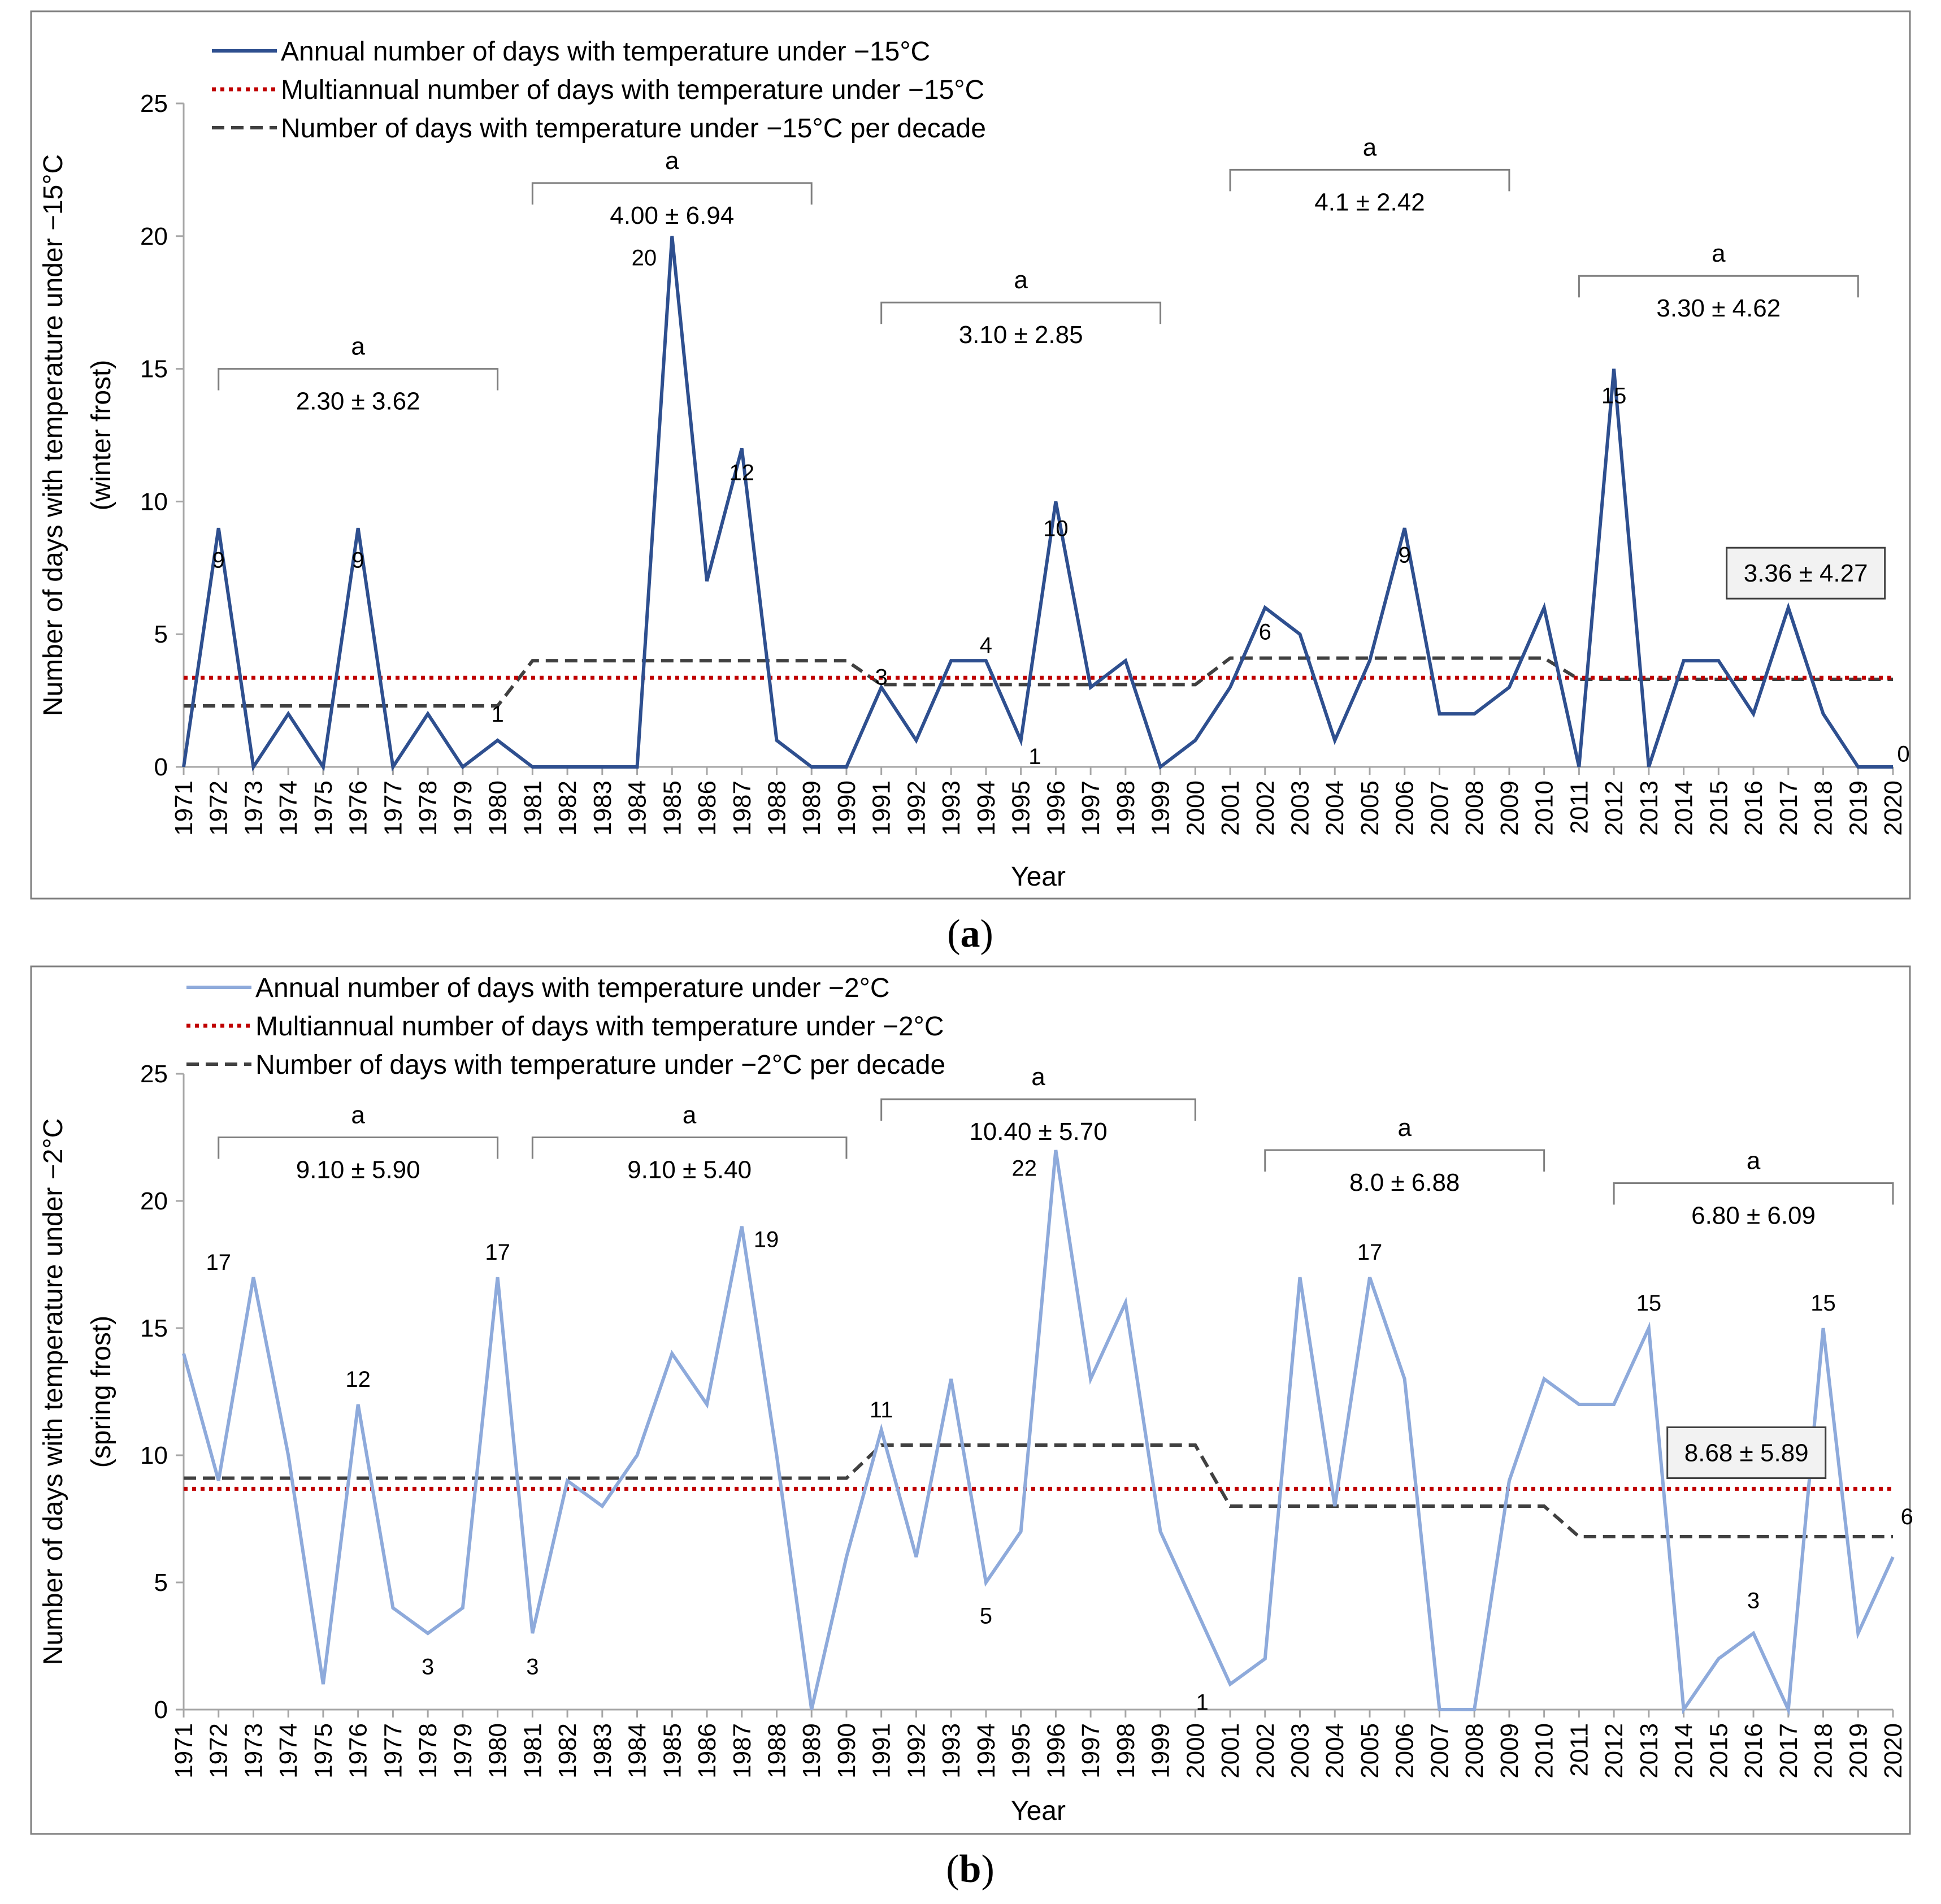 This screenshot has height=1904, width=1941. What do you see at coordinates (1824, 1751) in the screenshot?
I see `x-tick-label: 2018` at bounding box center [1824, 1751].